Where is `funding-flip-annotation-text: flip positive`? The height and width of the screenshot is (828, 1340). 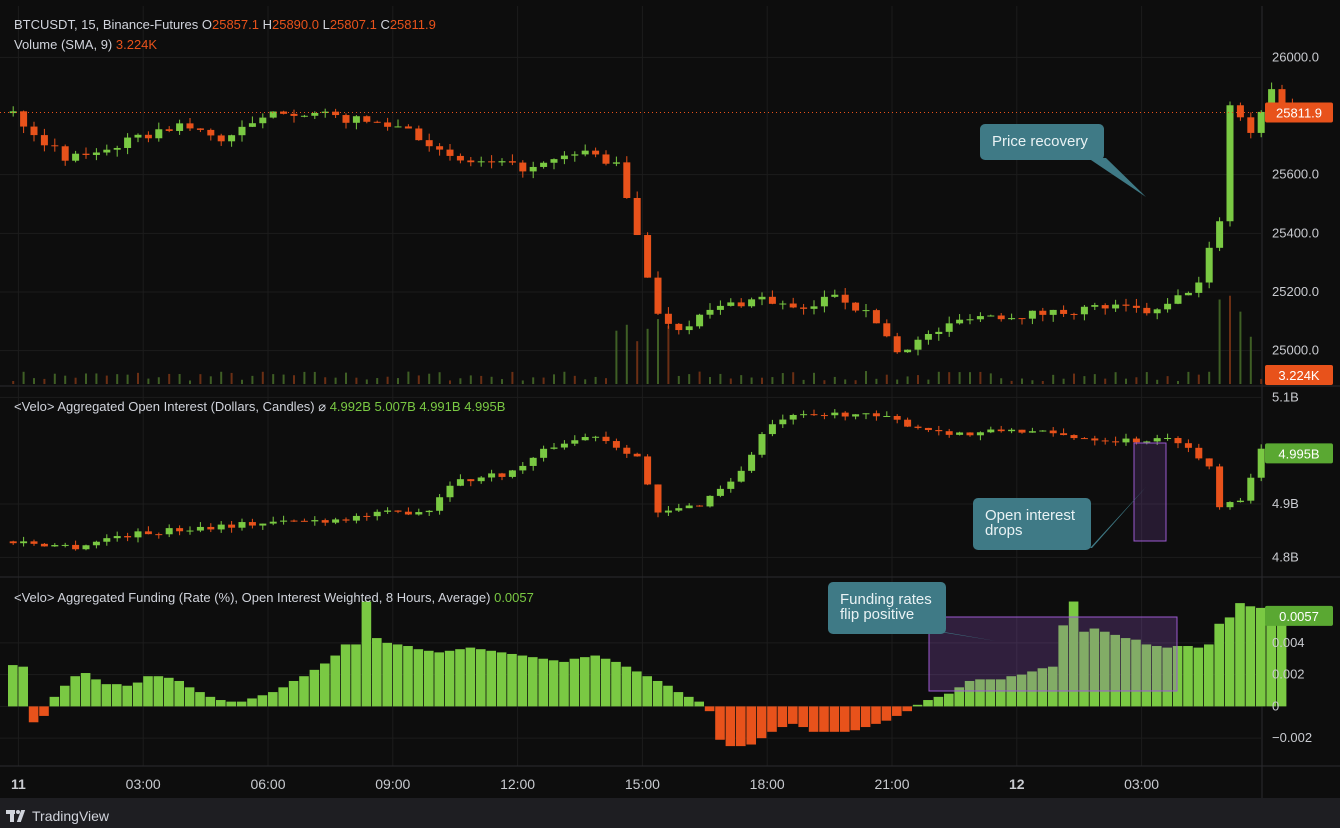 funding-flip-annotation-text: flip positive is located at coordinates (877, 614).